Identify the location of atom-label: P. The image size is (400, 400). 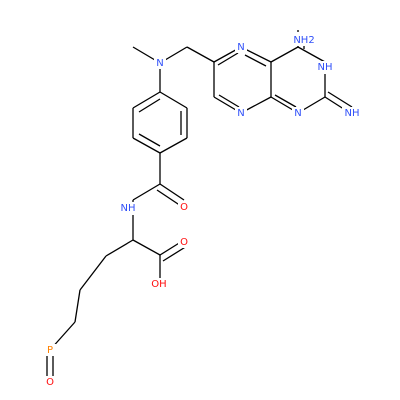
(50, 350).